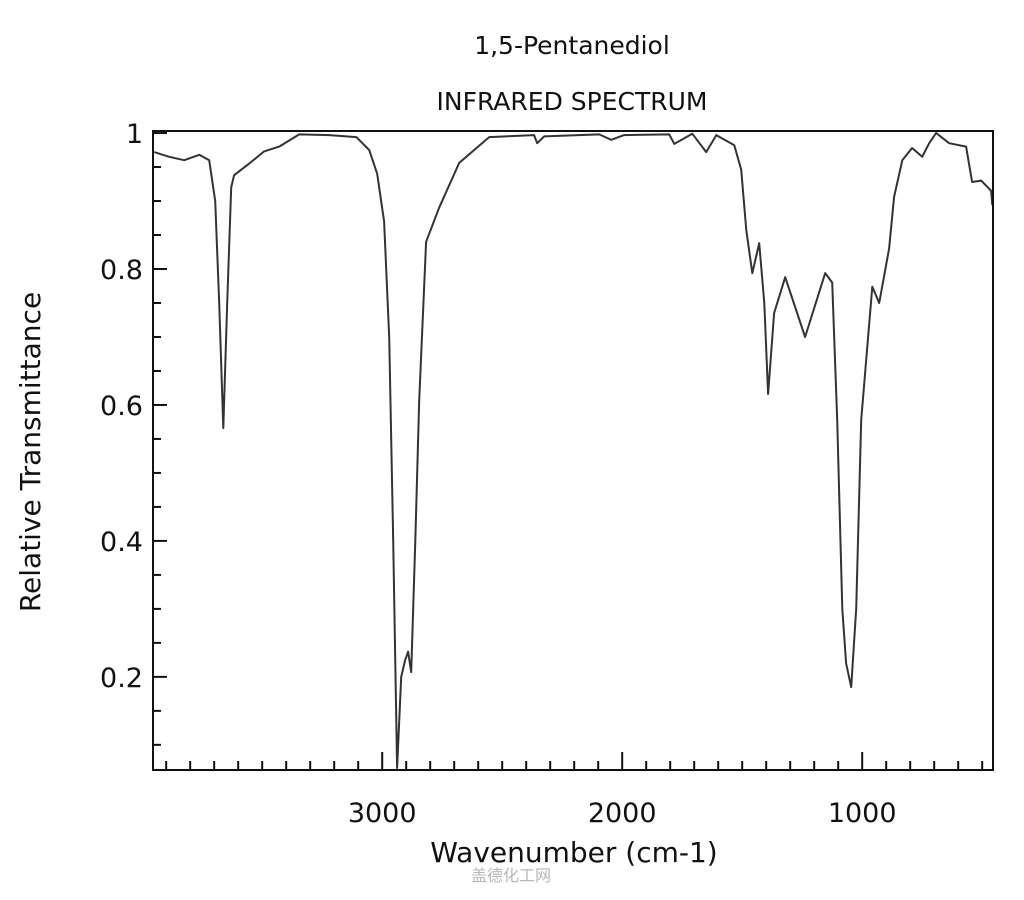 The width and height of the screenshot is (1024, 900). Describe the element at coordinates (30, 452) in the screenshot. I see `y-axis-label: Relative Transmittance` at that location.